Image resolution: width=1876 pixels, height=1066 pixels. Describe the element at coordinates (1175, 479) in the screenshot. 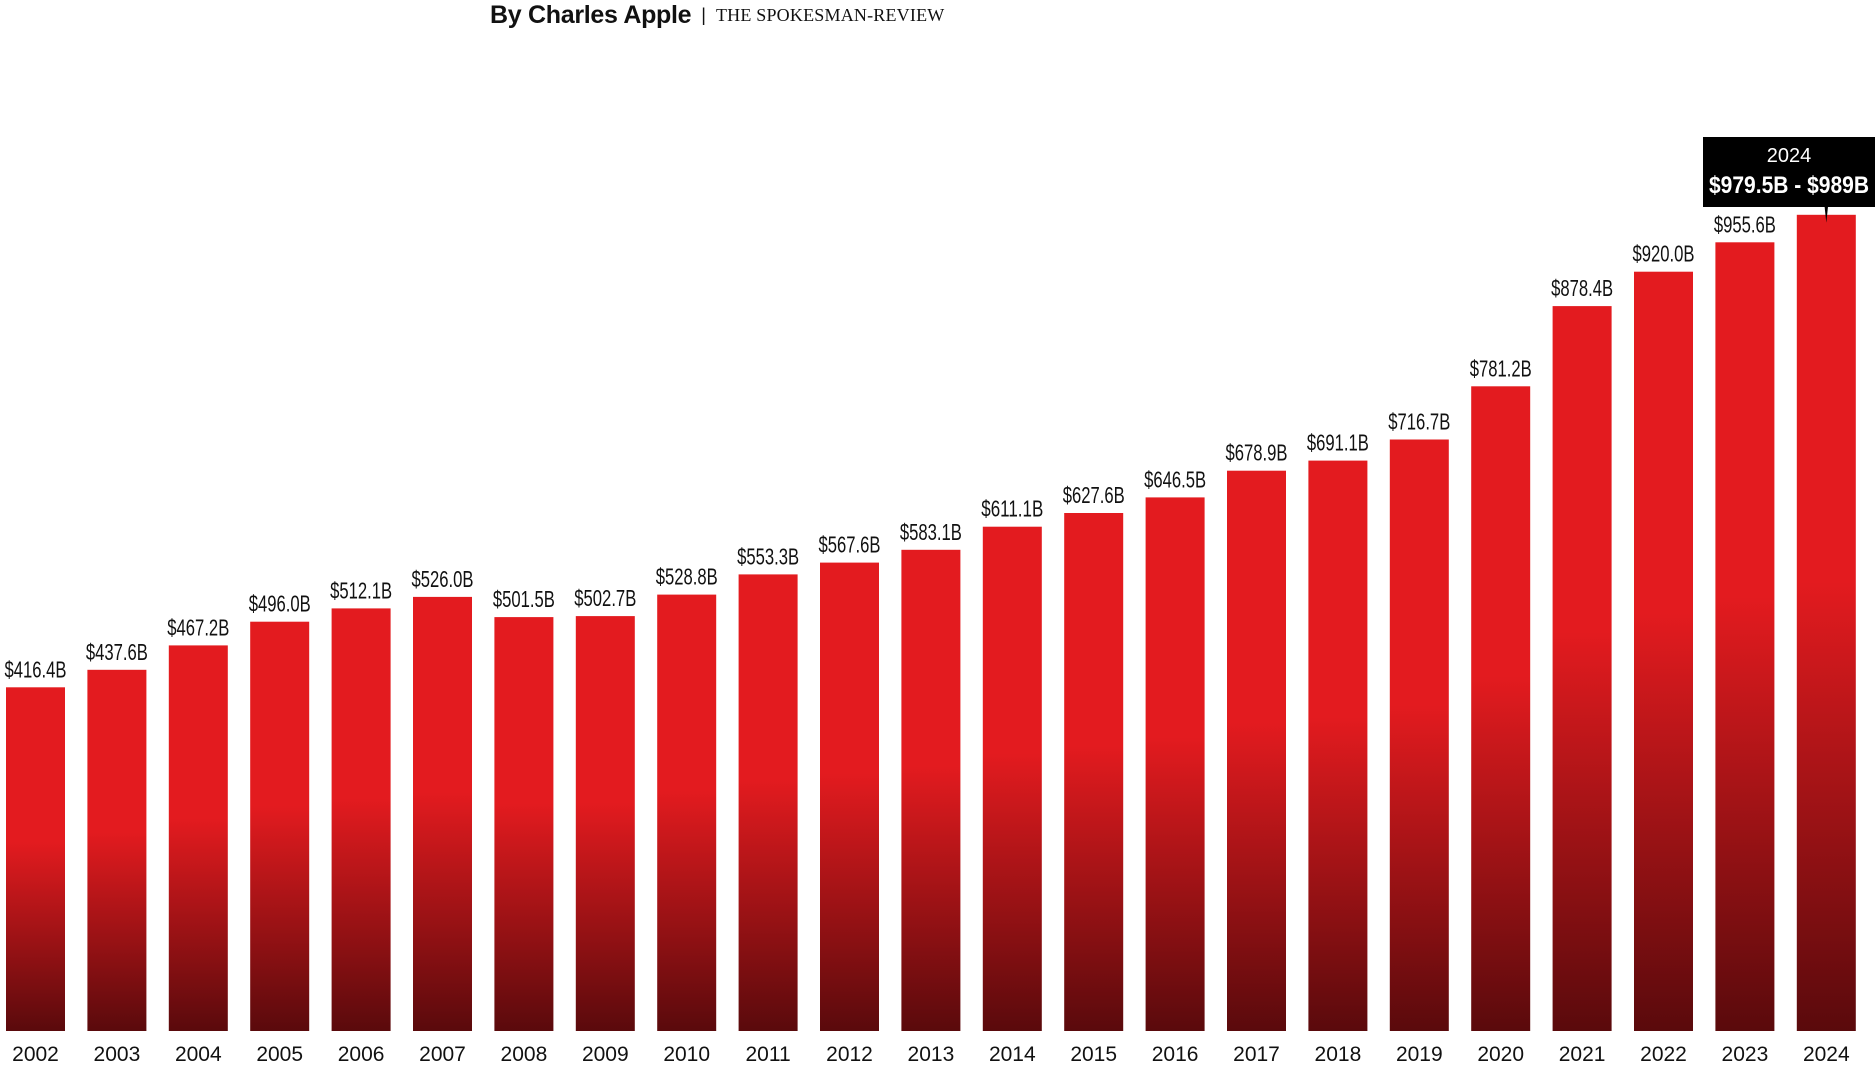

I see `value-label-2016: $646.5B` at that location.